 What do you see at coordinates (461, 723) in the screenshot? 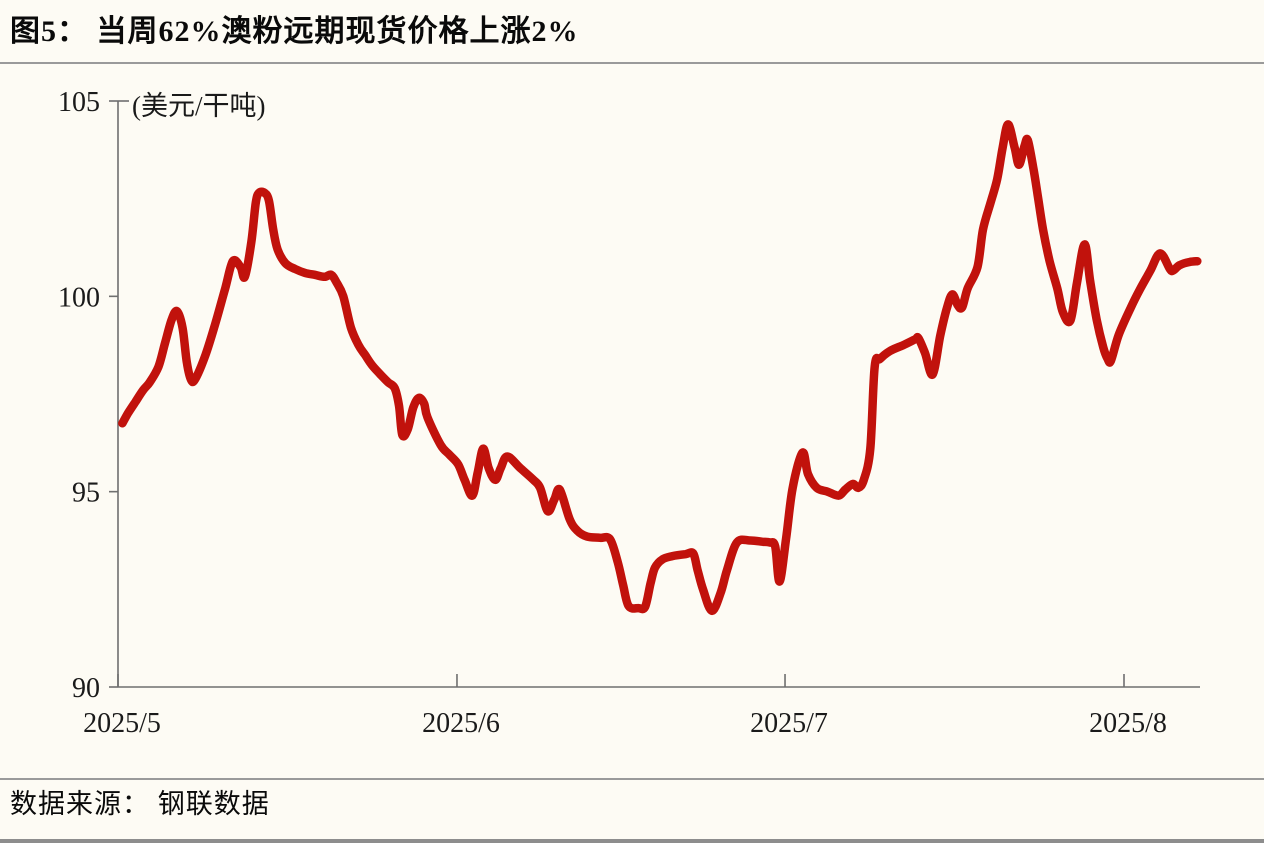
I see `x-tick-label: 2025/6` at bounding box center [461, 723].